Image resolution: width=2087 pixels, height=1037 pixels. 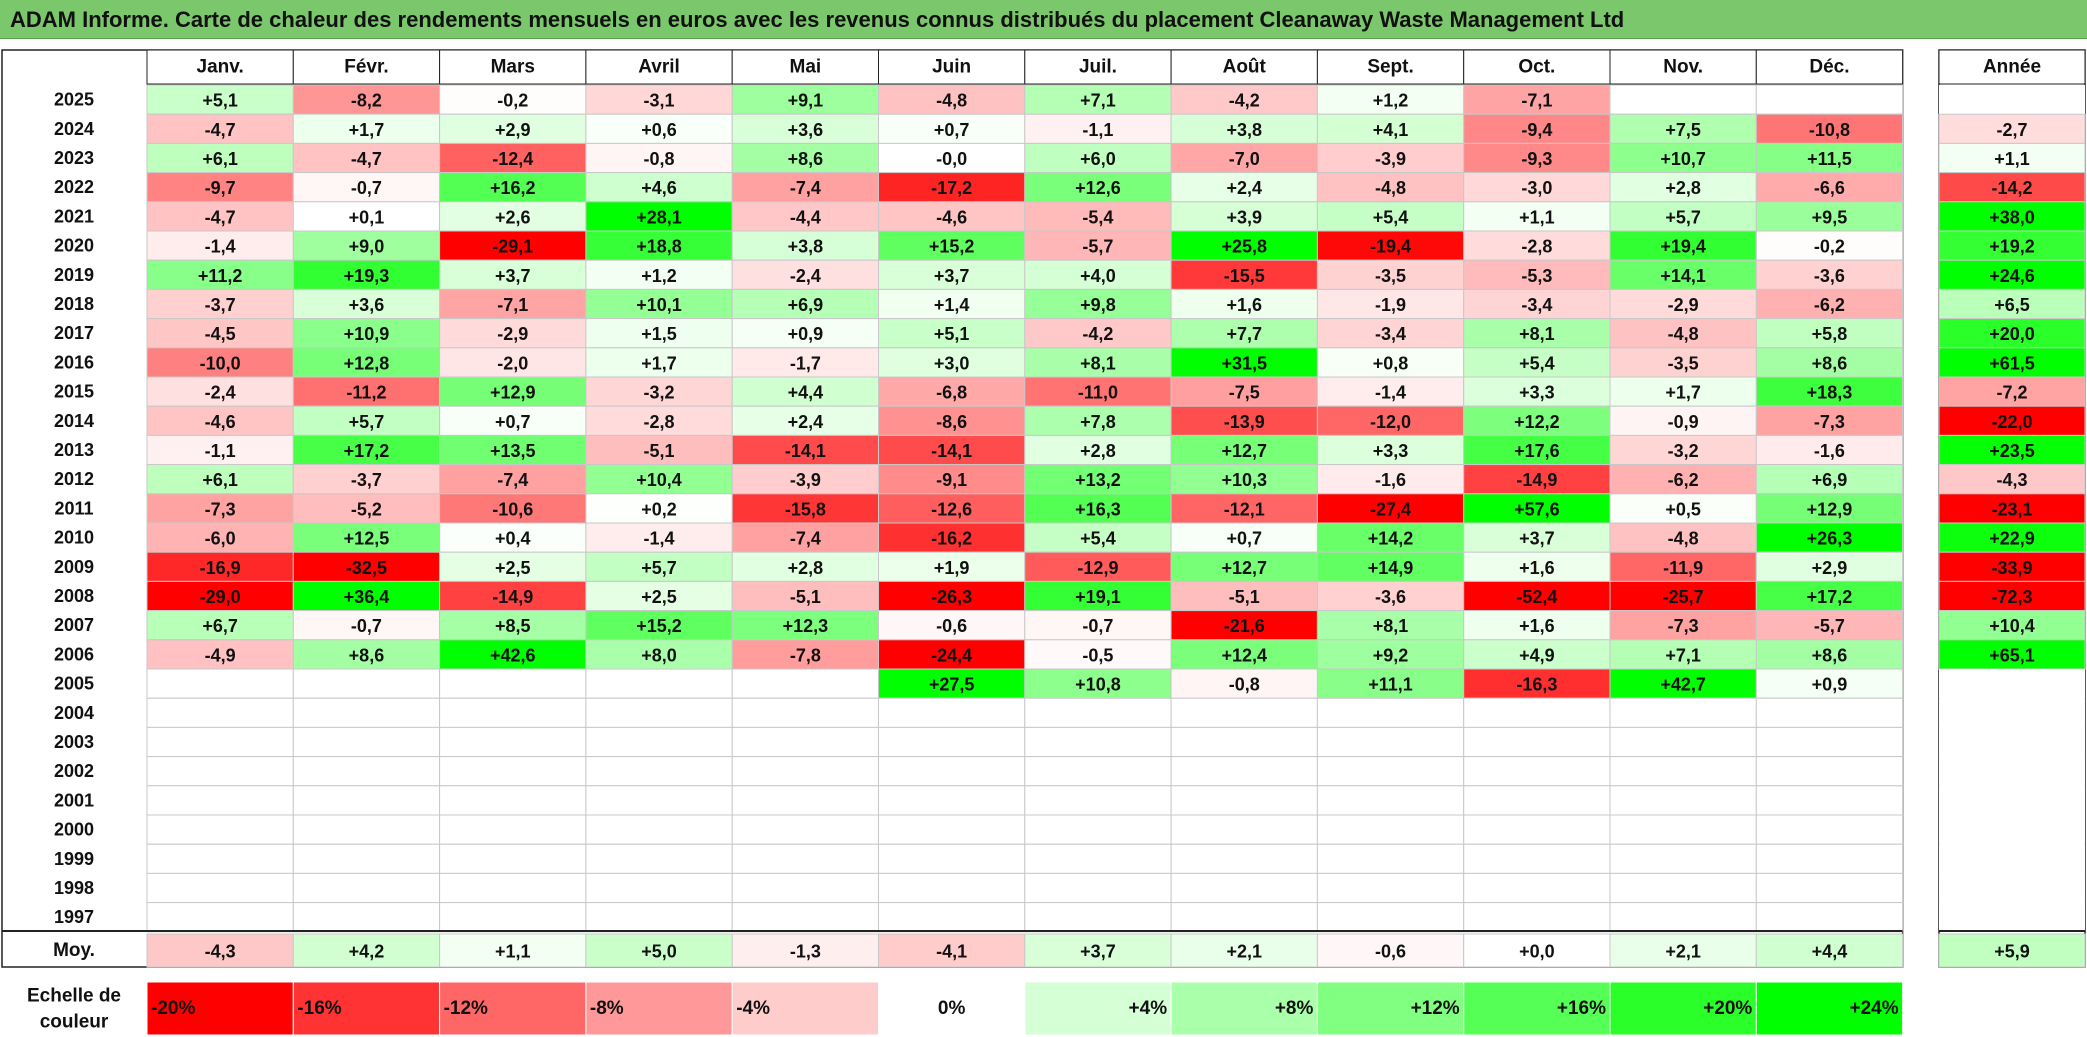 What do you see at coordinates (951, 159) in the screenshot?
I see `cell-value: -0,0` at bounding box center [951, 159].